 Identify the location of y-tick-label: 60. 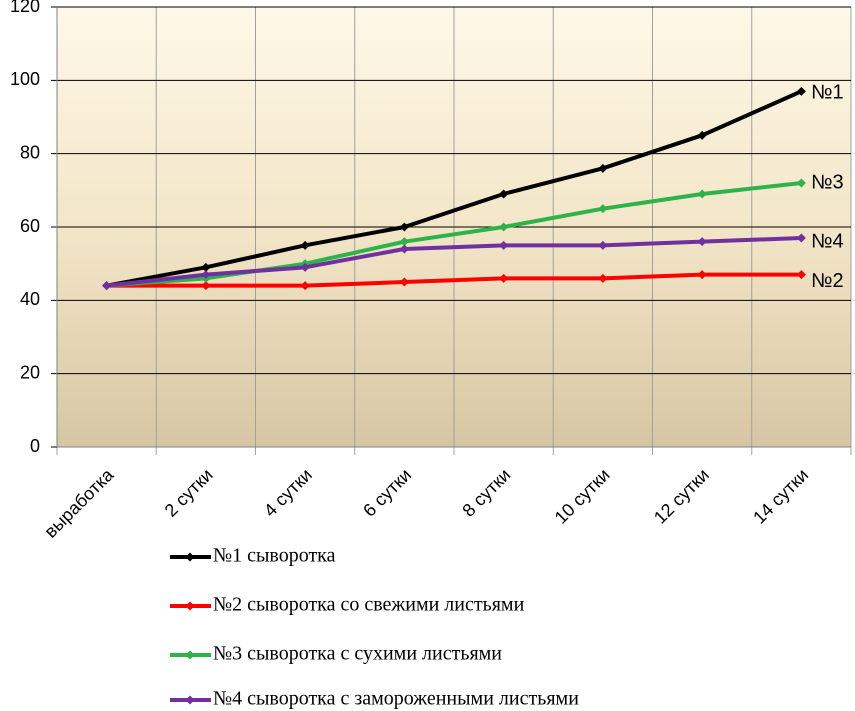
(30, 226).